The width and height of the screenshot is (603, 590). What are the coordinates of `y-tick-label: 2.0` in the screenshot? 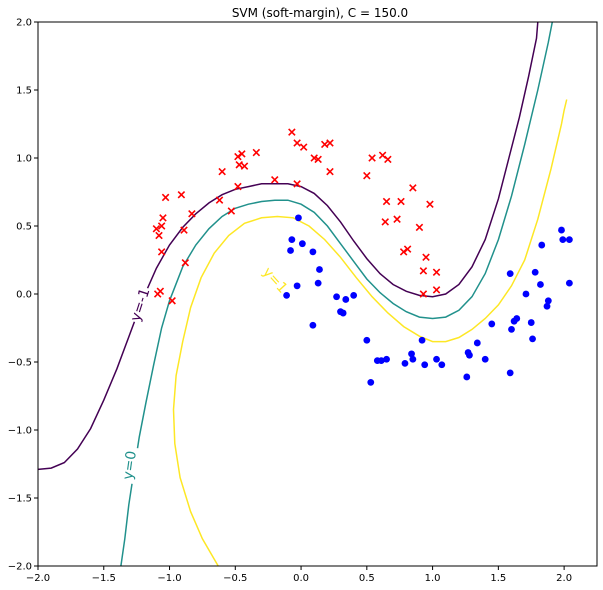 It's located at (24, 23).